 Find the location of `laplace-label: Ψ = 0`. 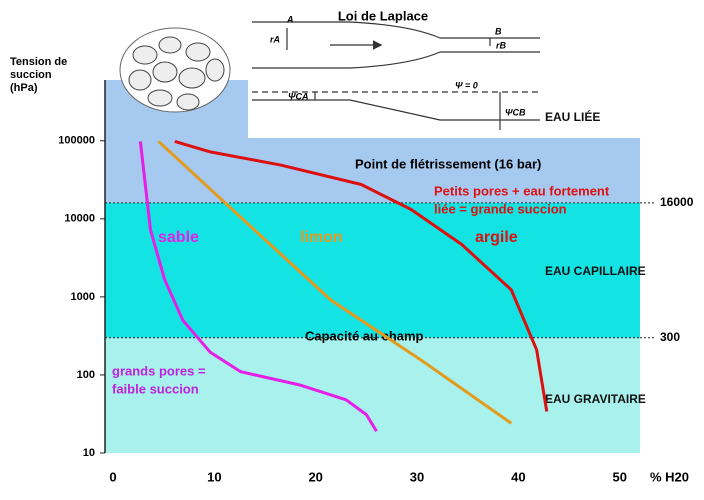

laplace-label: Ψ = 0 is located at coordinates (466, 85).